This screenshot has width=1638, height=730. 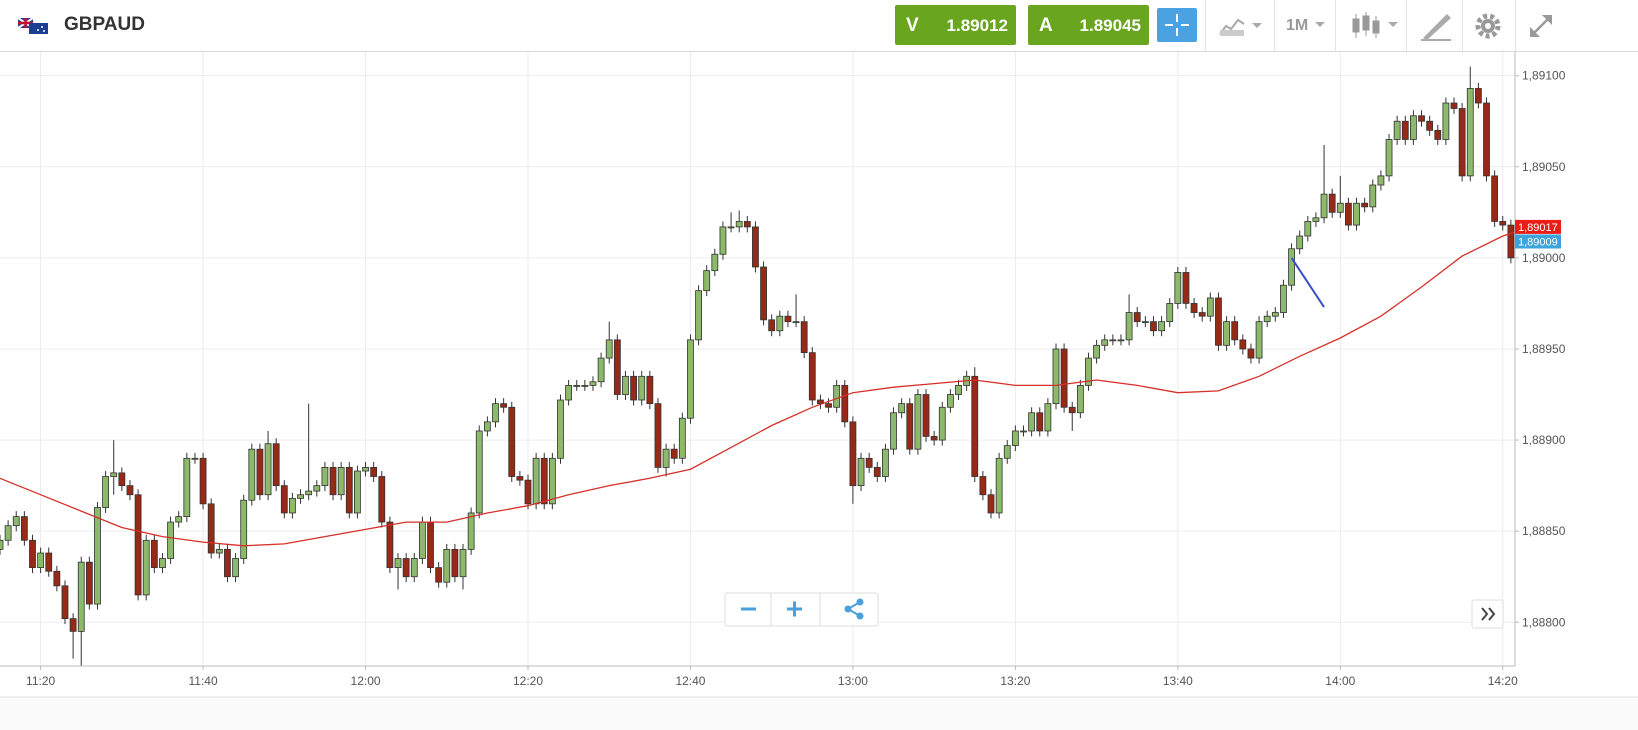 What do you see at coordinates (1088, 25) in the screenshot?
I see `buy-button: A 1.89045` at bounding box center [1088, 25].